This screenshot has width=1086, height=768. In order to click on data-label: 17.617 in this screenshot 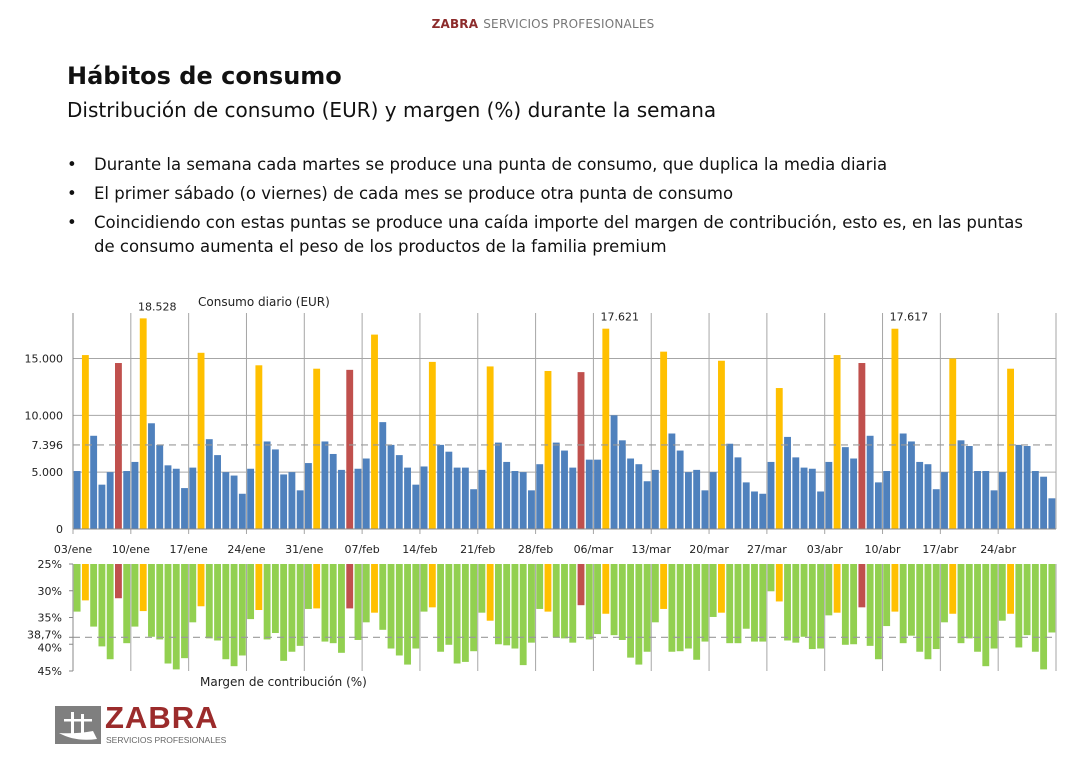, I will do `click(909, 317)`.